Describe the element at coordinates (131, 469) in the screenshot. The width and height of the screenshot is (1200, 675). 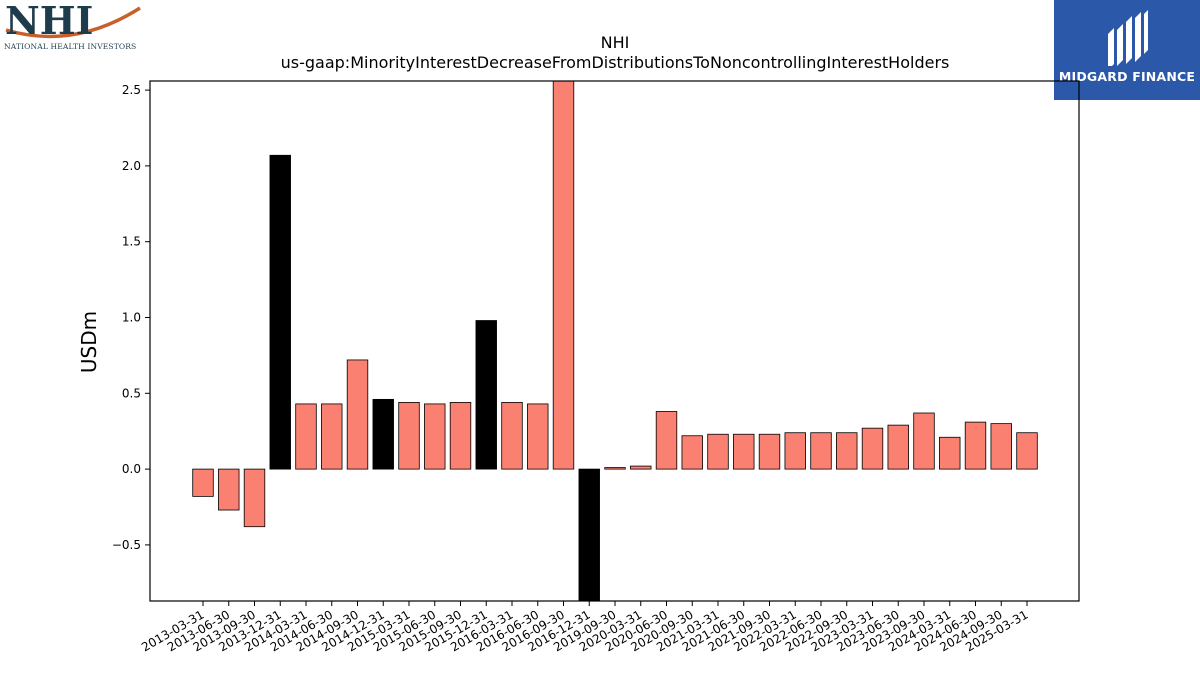
I see `y-tick-label: 0.0` at that location.